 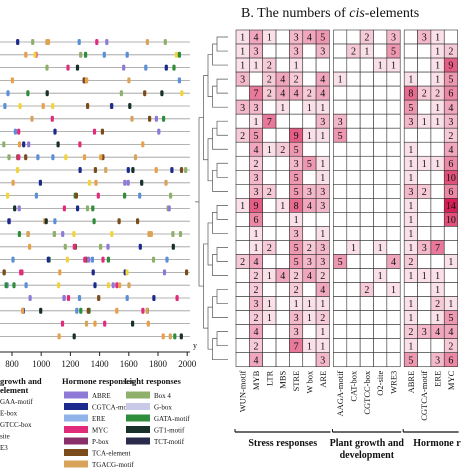 What do you see at coordinates (330, 13) in the screenshot?
I see `panel-b-title: B. The numbers of cis-elements` at bounding box center [330, 13].